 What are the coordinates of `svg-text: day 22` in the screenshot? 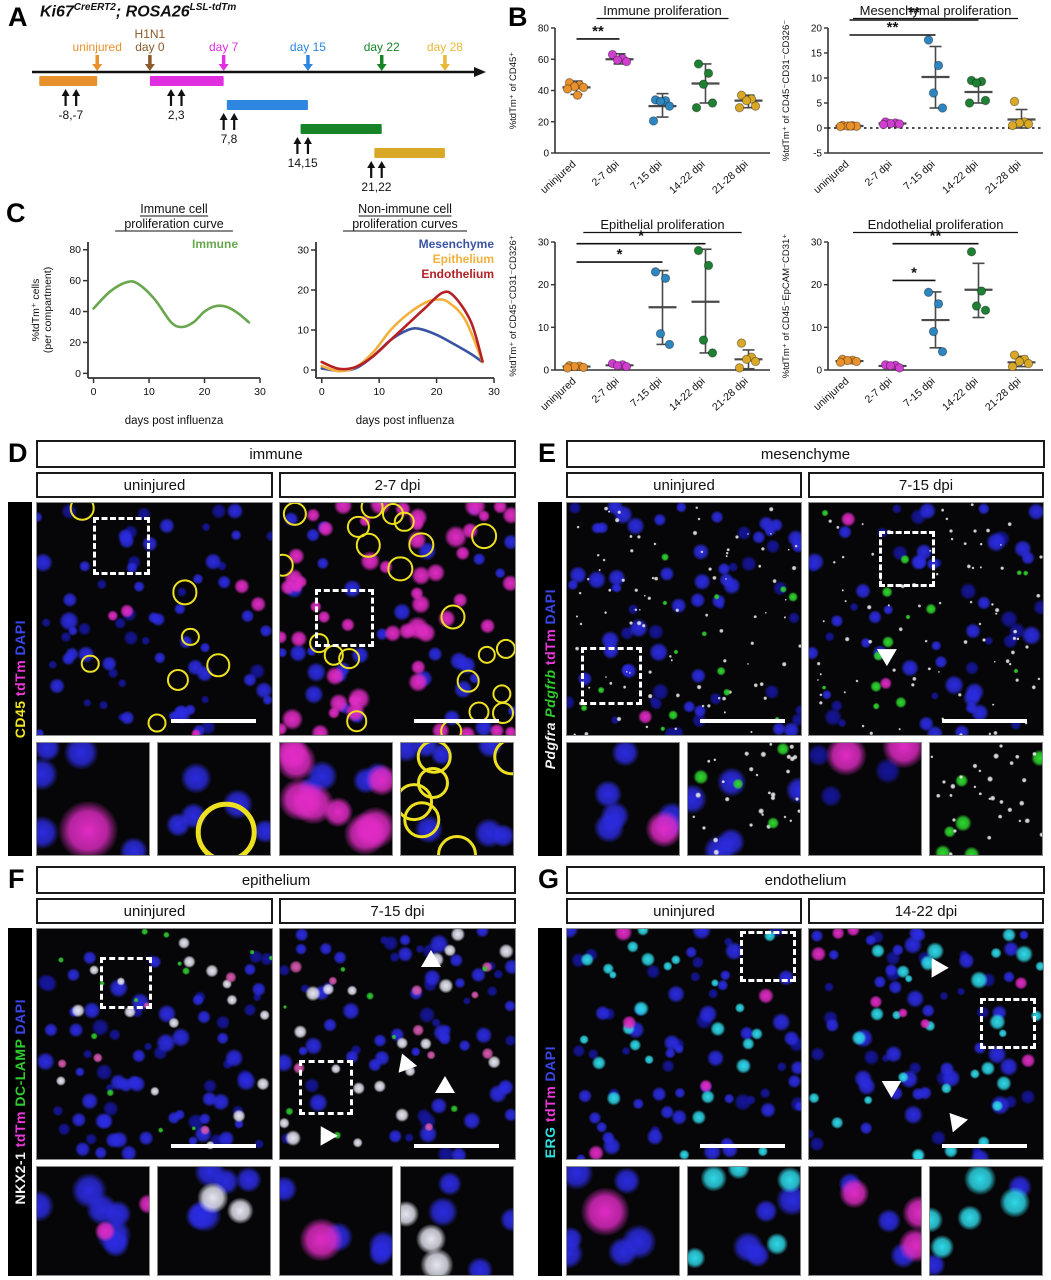 It's located at (382, 47).